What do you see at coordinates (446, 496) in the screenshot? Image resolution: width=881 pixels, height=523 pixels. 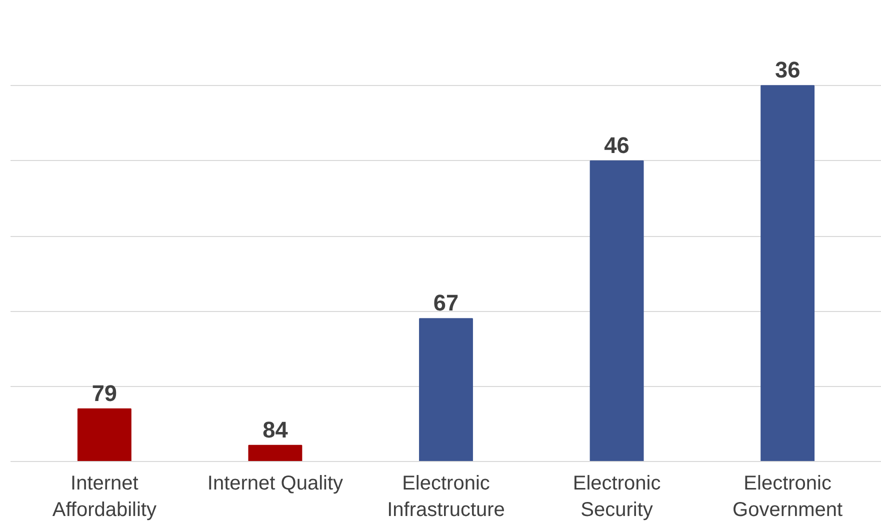 I see `x-tick-label: Electronic Infrastructure` at bounding box center [446, 496].